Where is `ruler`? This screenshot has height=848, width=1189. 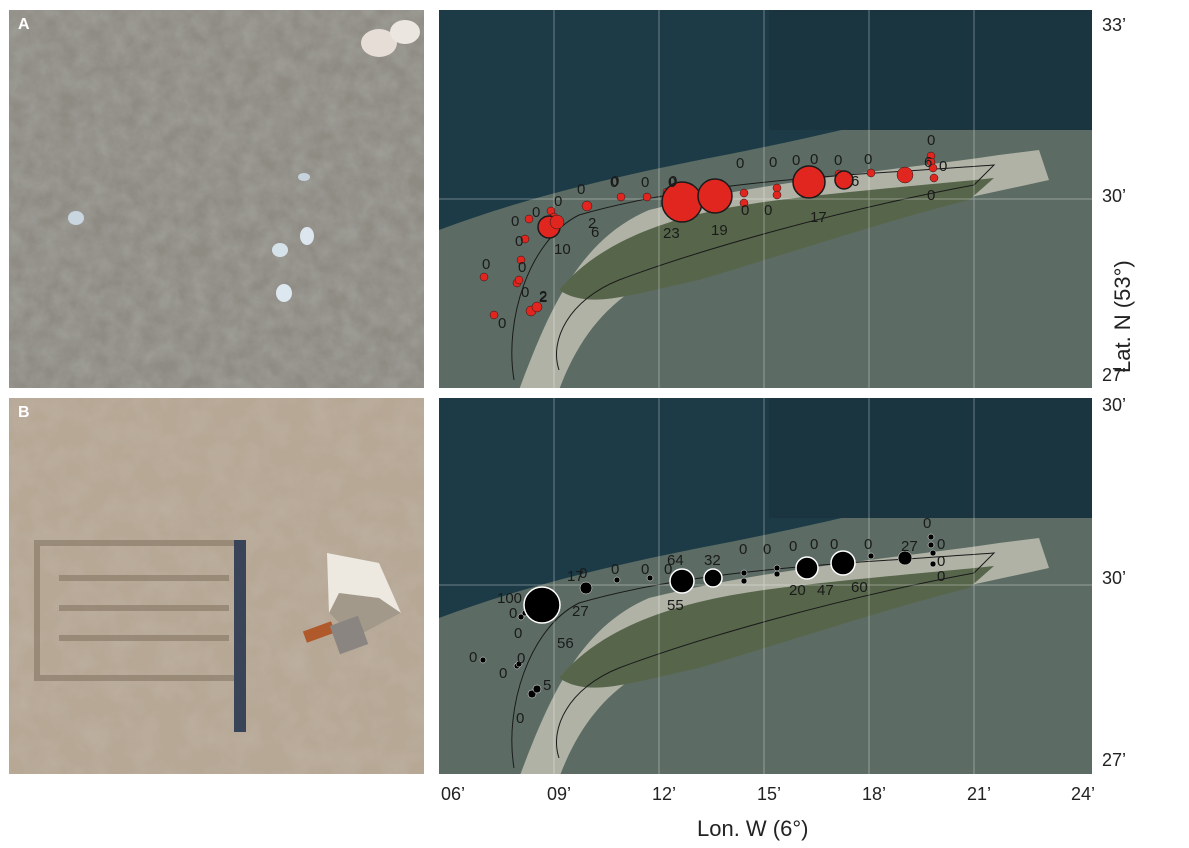
ruler is located at coordinates (240, 636).